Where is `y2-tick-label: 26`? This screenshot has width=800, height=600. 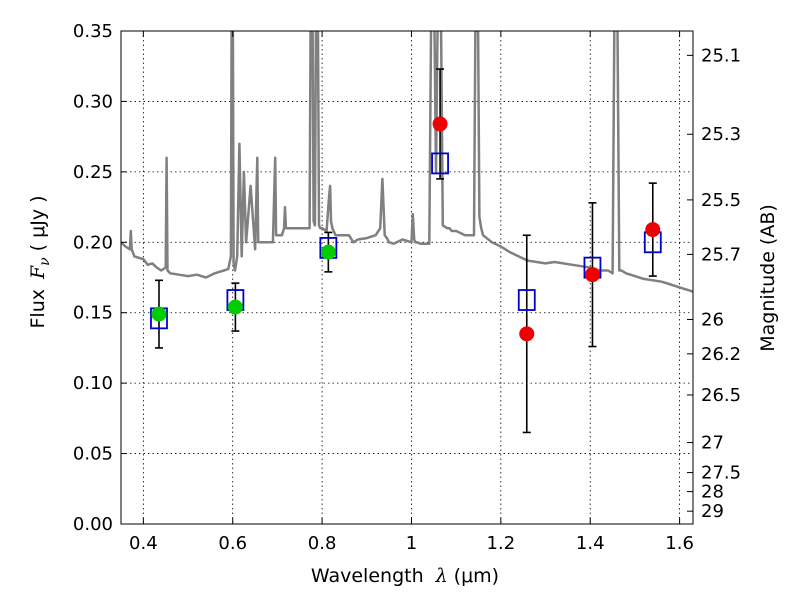
y2-tick-label: 26 is located at coordinates (712, 319).